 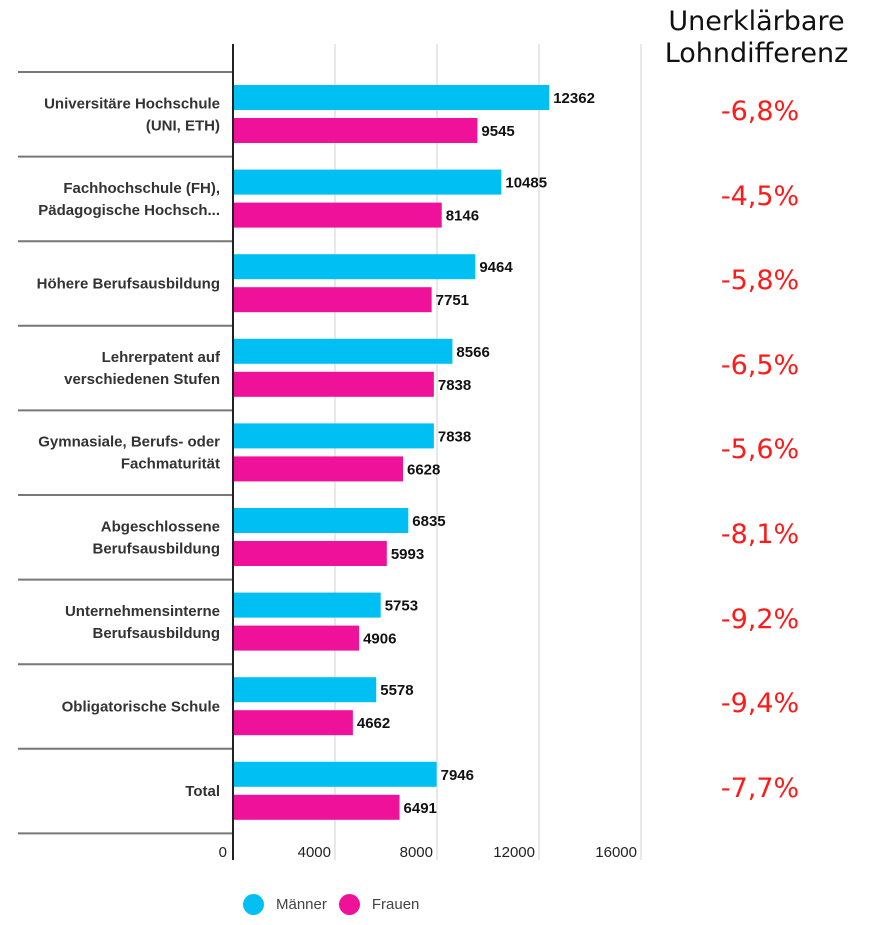 I want to click on bar-value-label: 5578, so click(x=396, y=690).